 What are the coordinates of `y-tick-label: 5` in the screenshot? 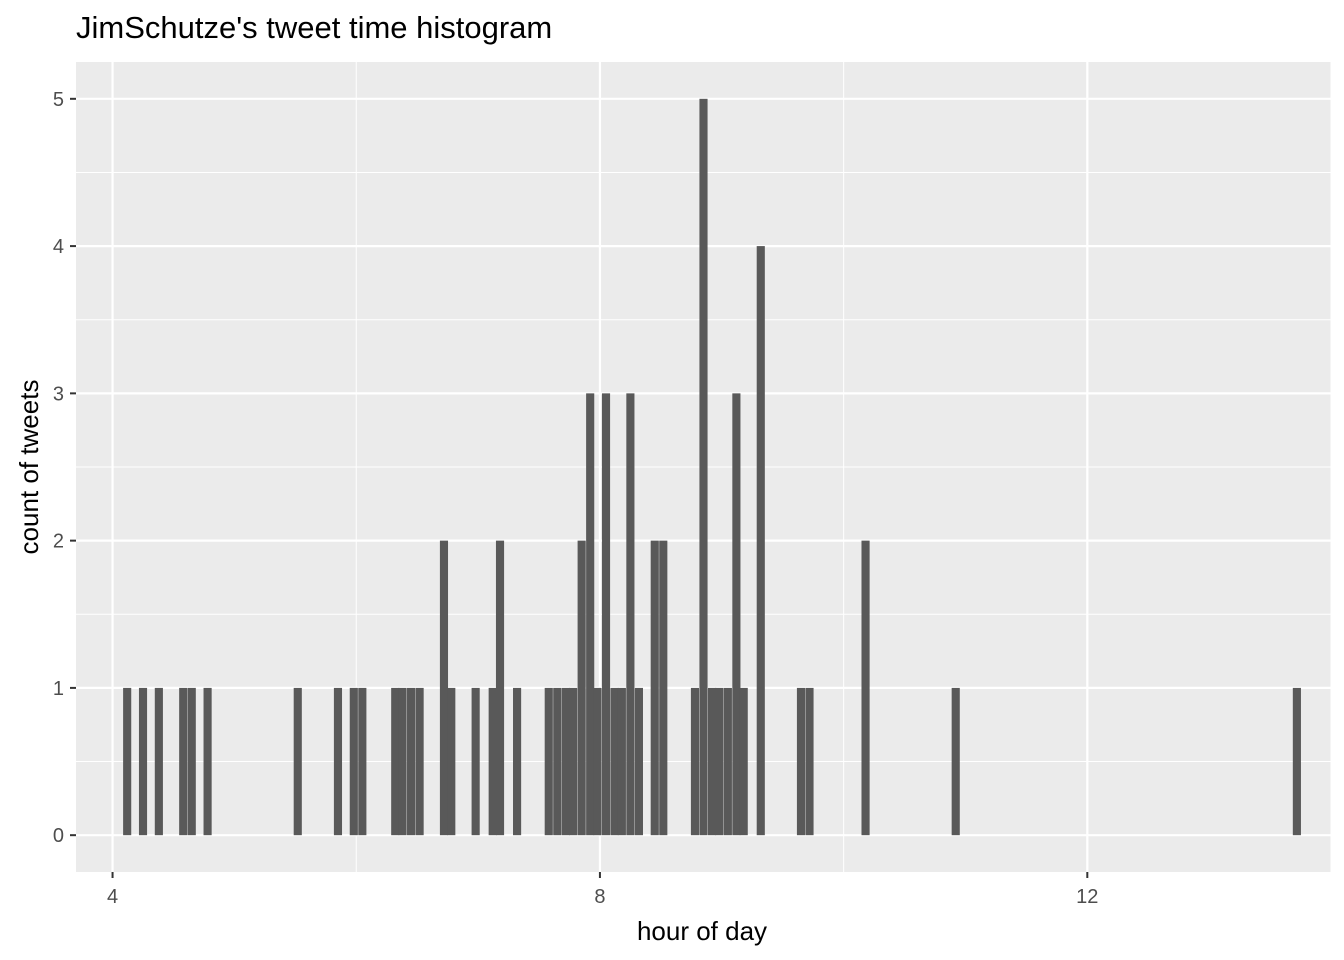 It's located at (58, 100).